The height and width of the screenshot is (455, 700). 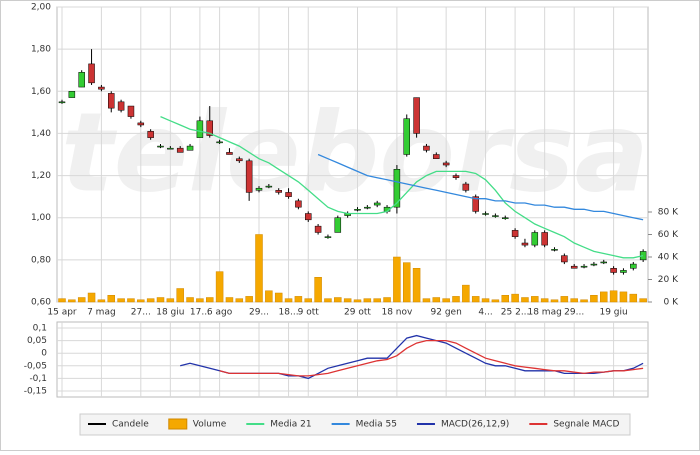 What do you see at coordinates (35, 392) in the screenshot?
I see `y-tick-label: -0,15` at bounding box center [35, 392].